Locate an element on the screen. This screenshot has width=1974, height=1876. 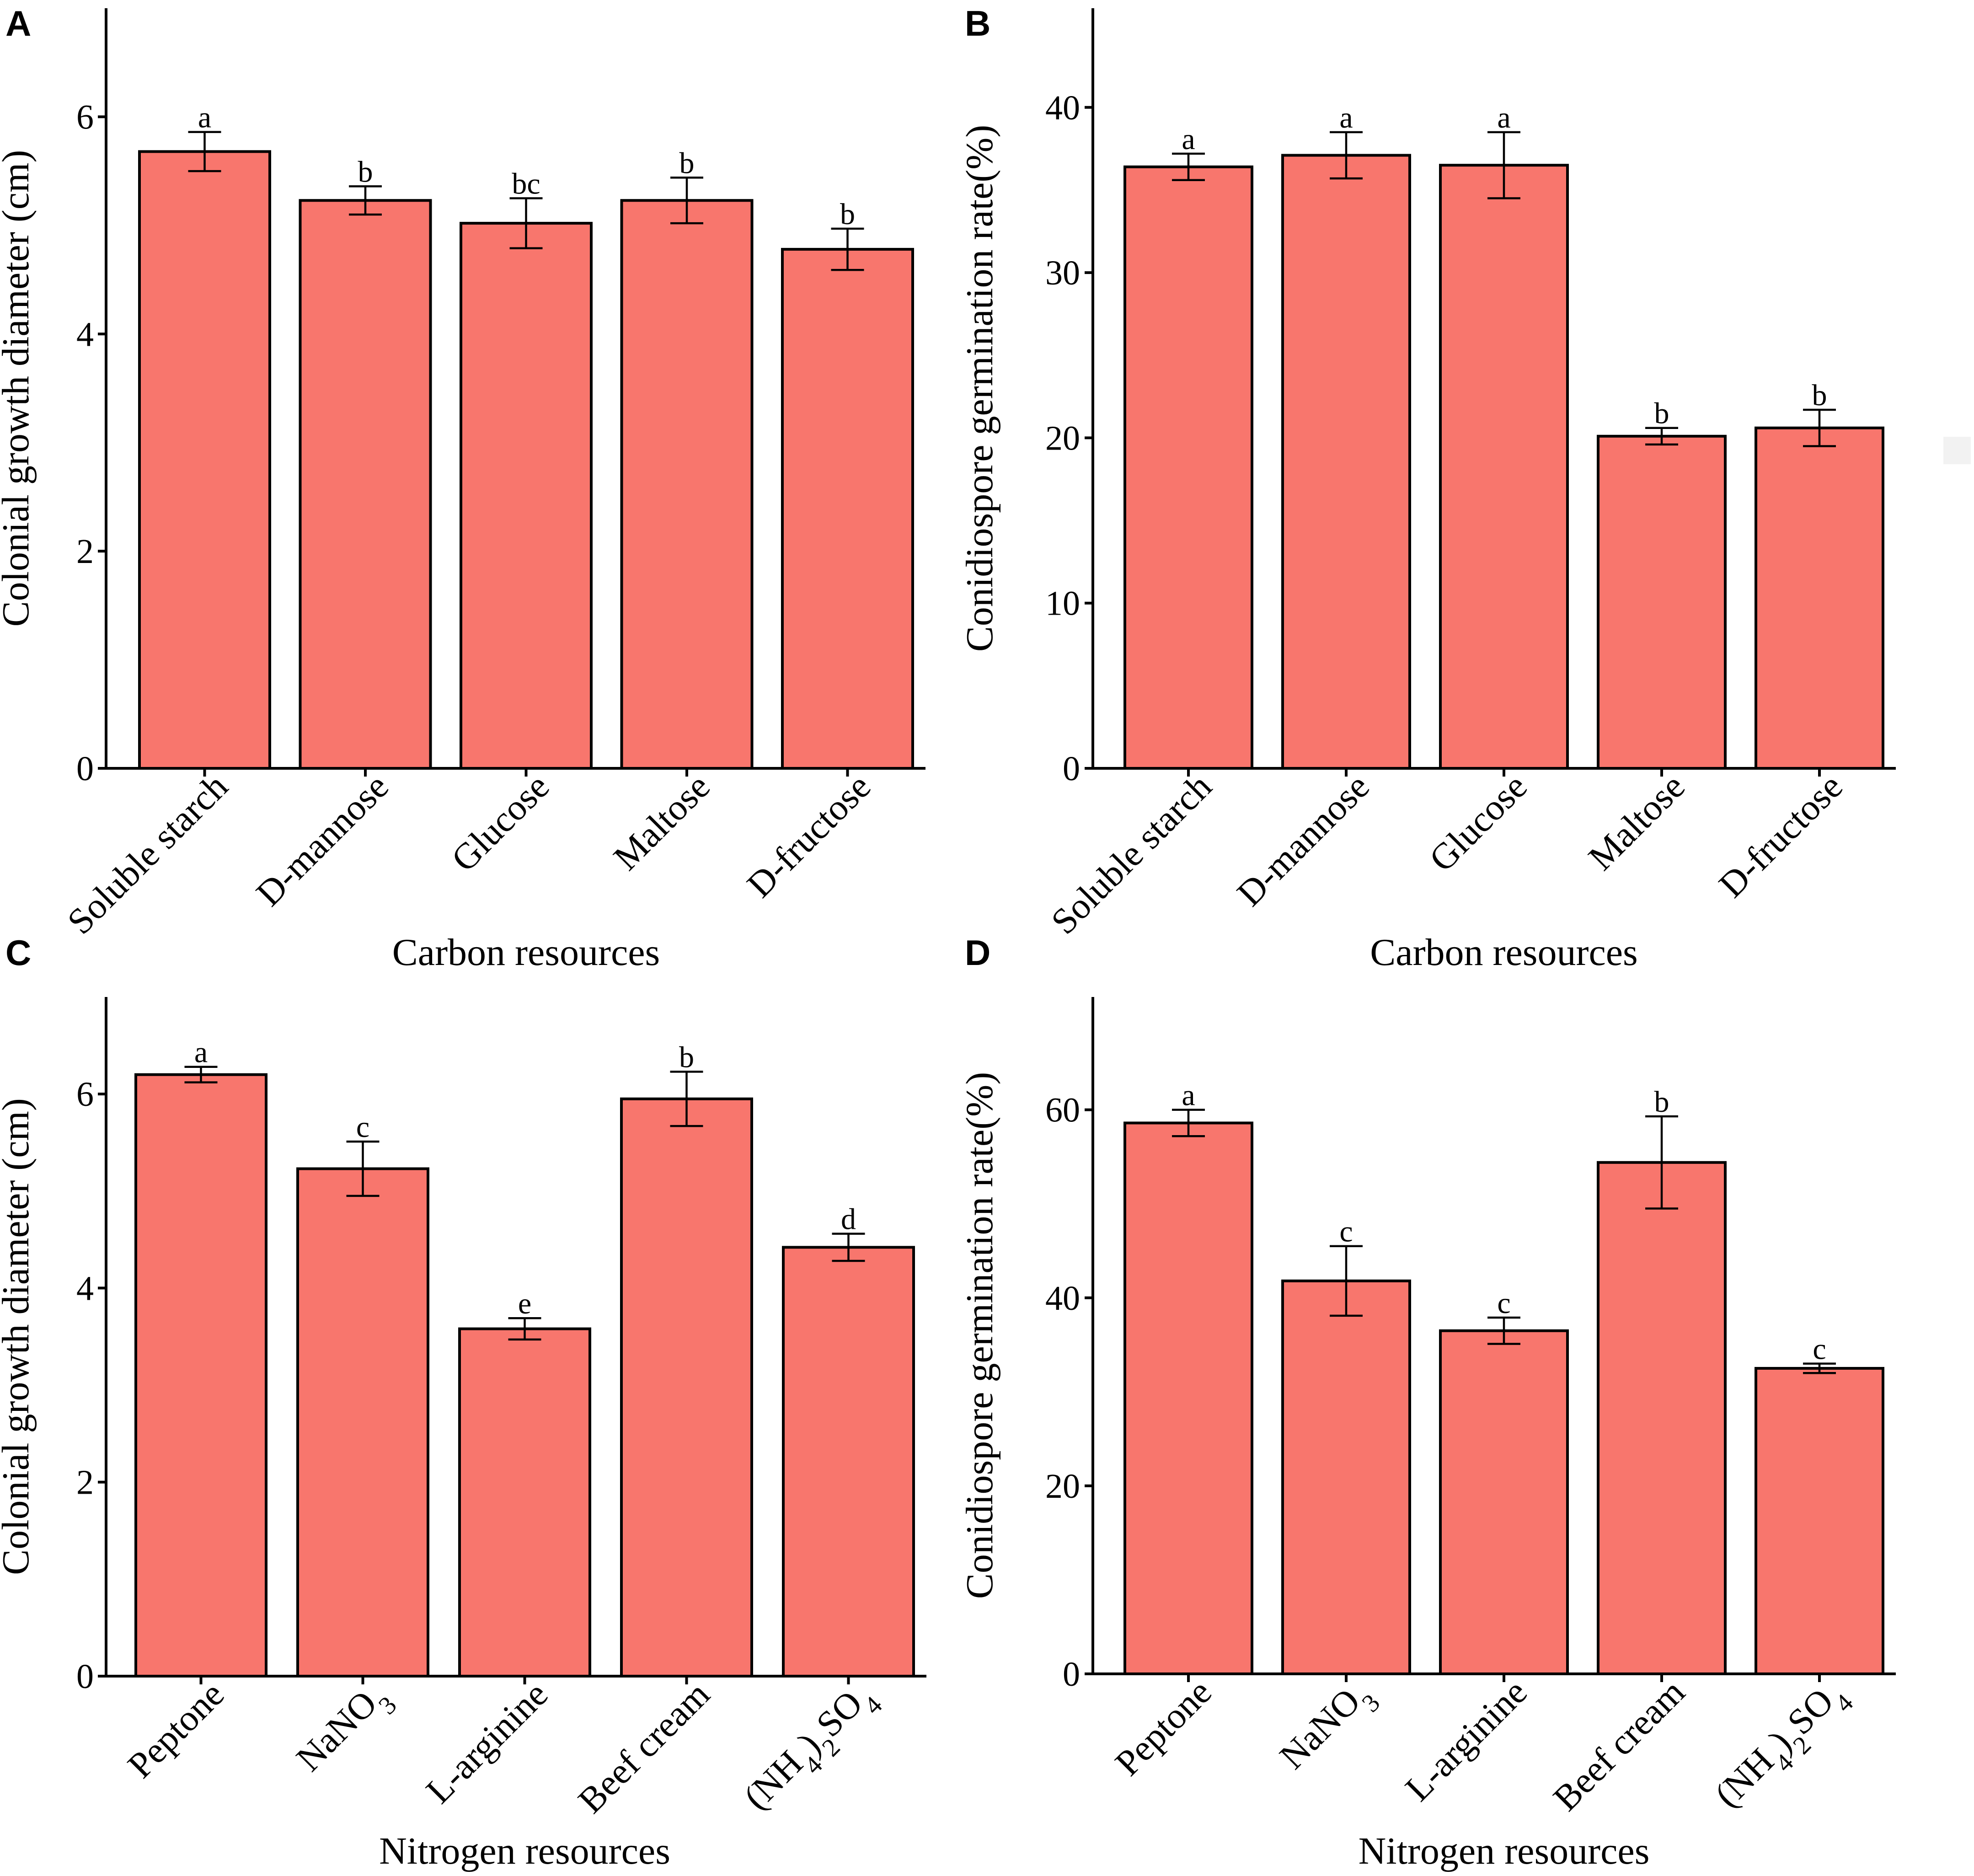
category-label: D-fructose is located at coordinates (808, 836).